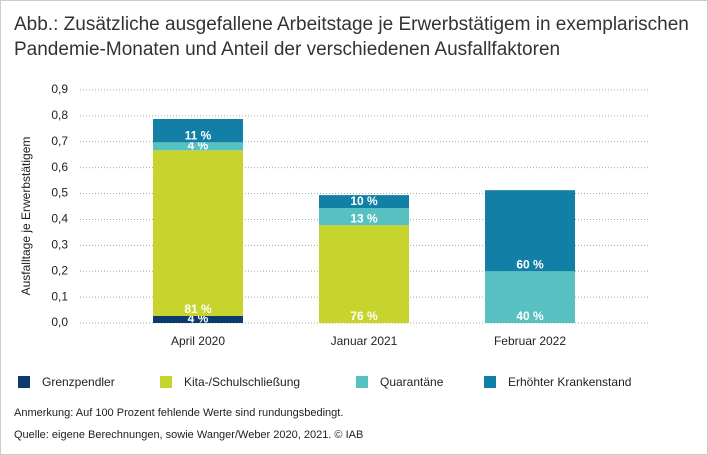 This screenshot has width=708, height=455. I want to click on y-tick-label: 0,2, so click(59, 270).